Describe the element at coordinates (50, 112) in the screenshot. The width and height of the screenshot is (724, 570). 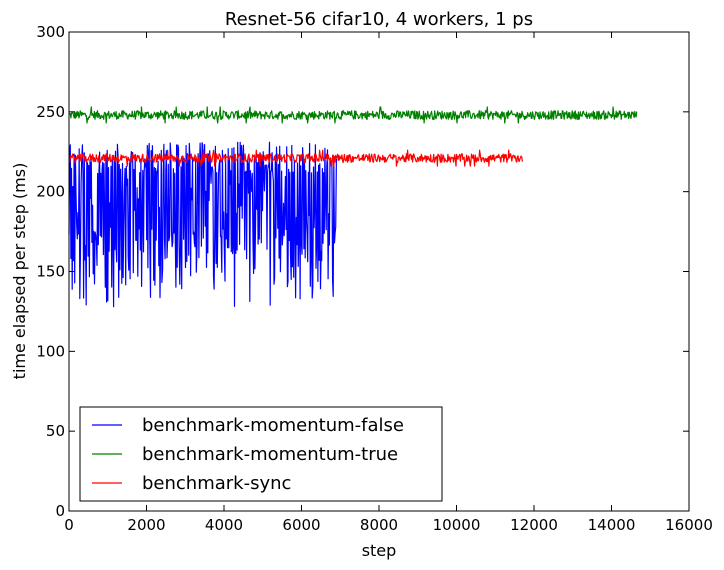
I see `y-tick-label: 250` at that location.